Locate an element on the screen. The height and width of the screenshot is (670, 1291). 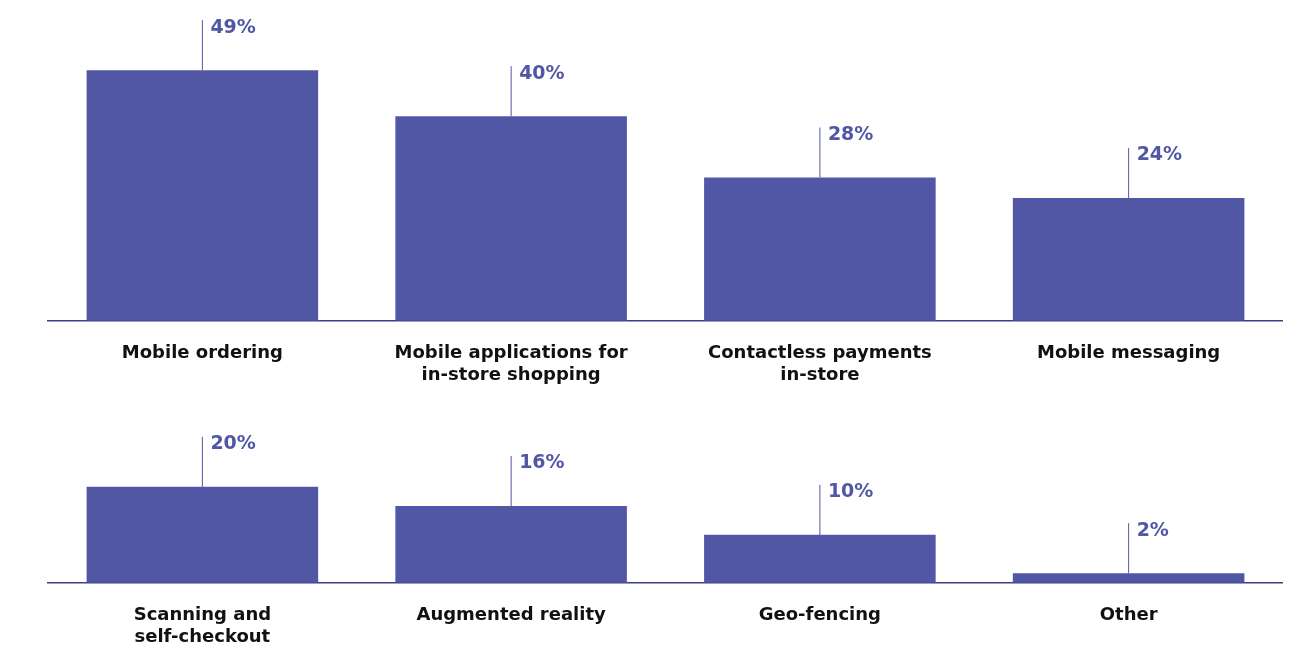
x-tick-label: Augmented reality is located at coordinates (511, 614).